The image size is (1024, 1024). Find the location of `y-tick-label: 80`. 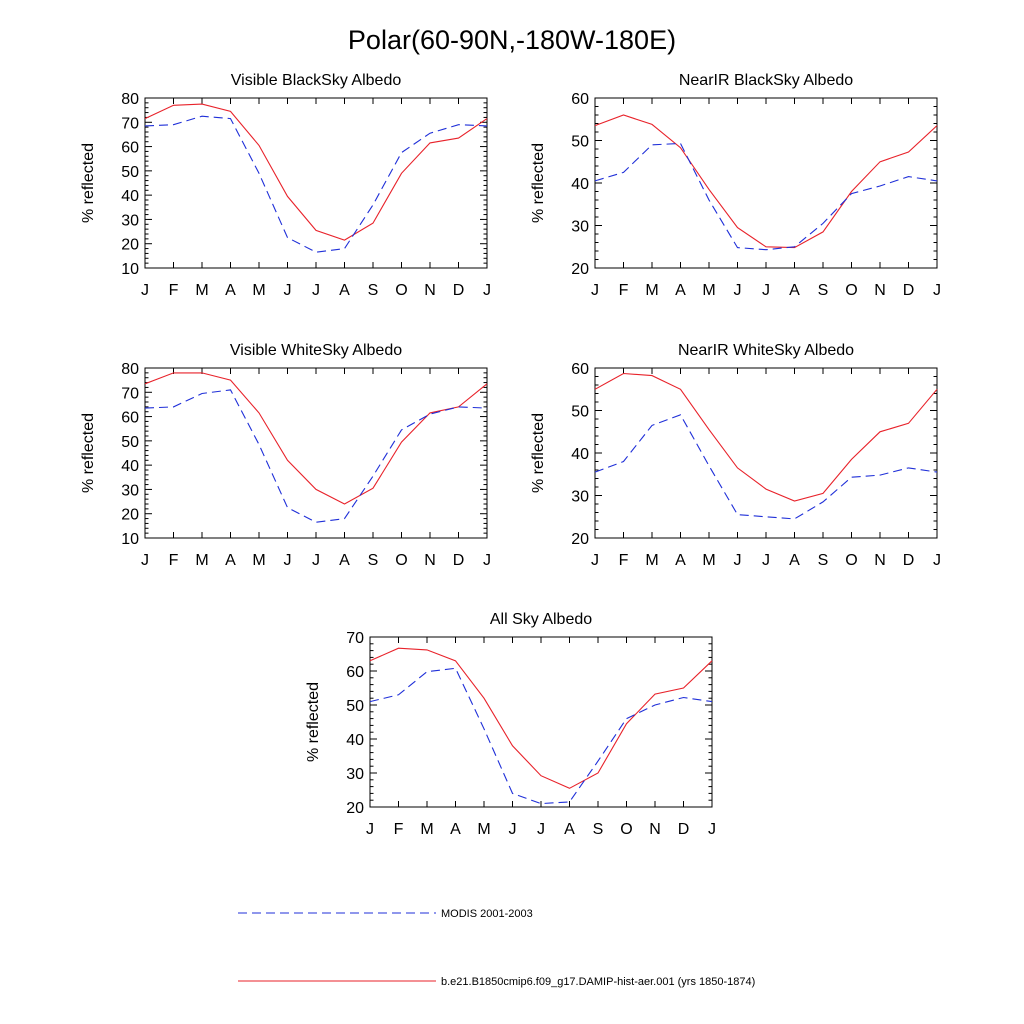

y-tick-label: 80 is located at coordinates (130, 99).